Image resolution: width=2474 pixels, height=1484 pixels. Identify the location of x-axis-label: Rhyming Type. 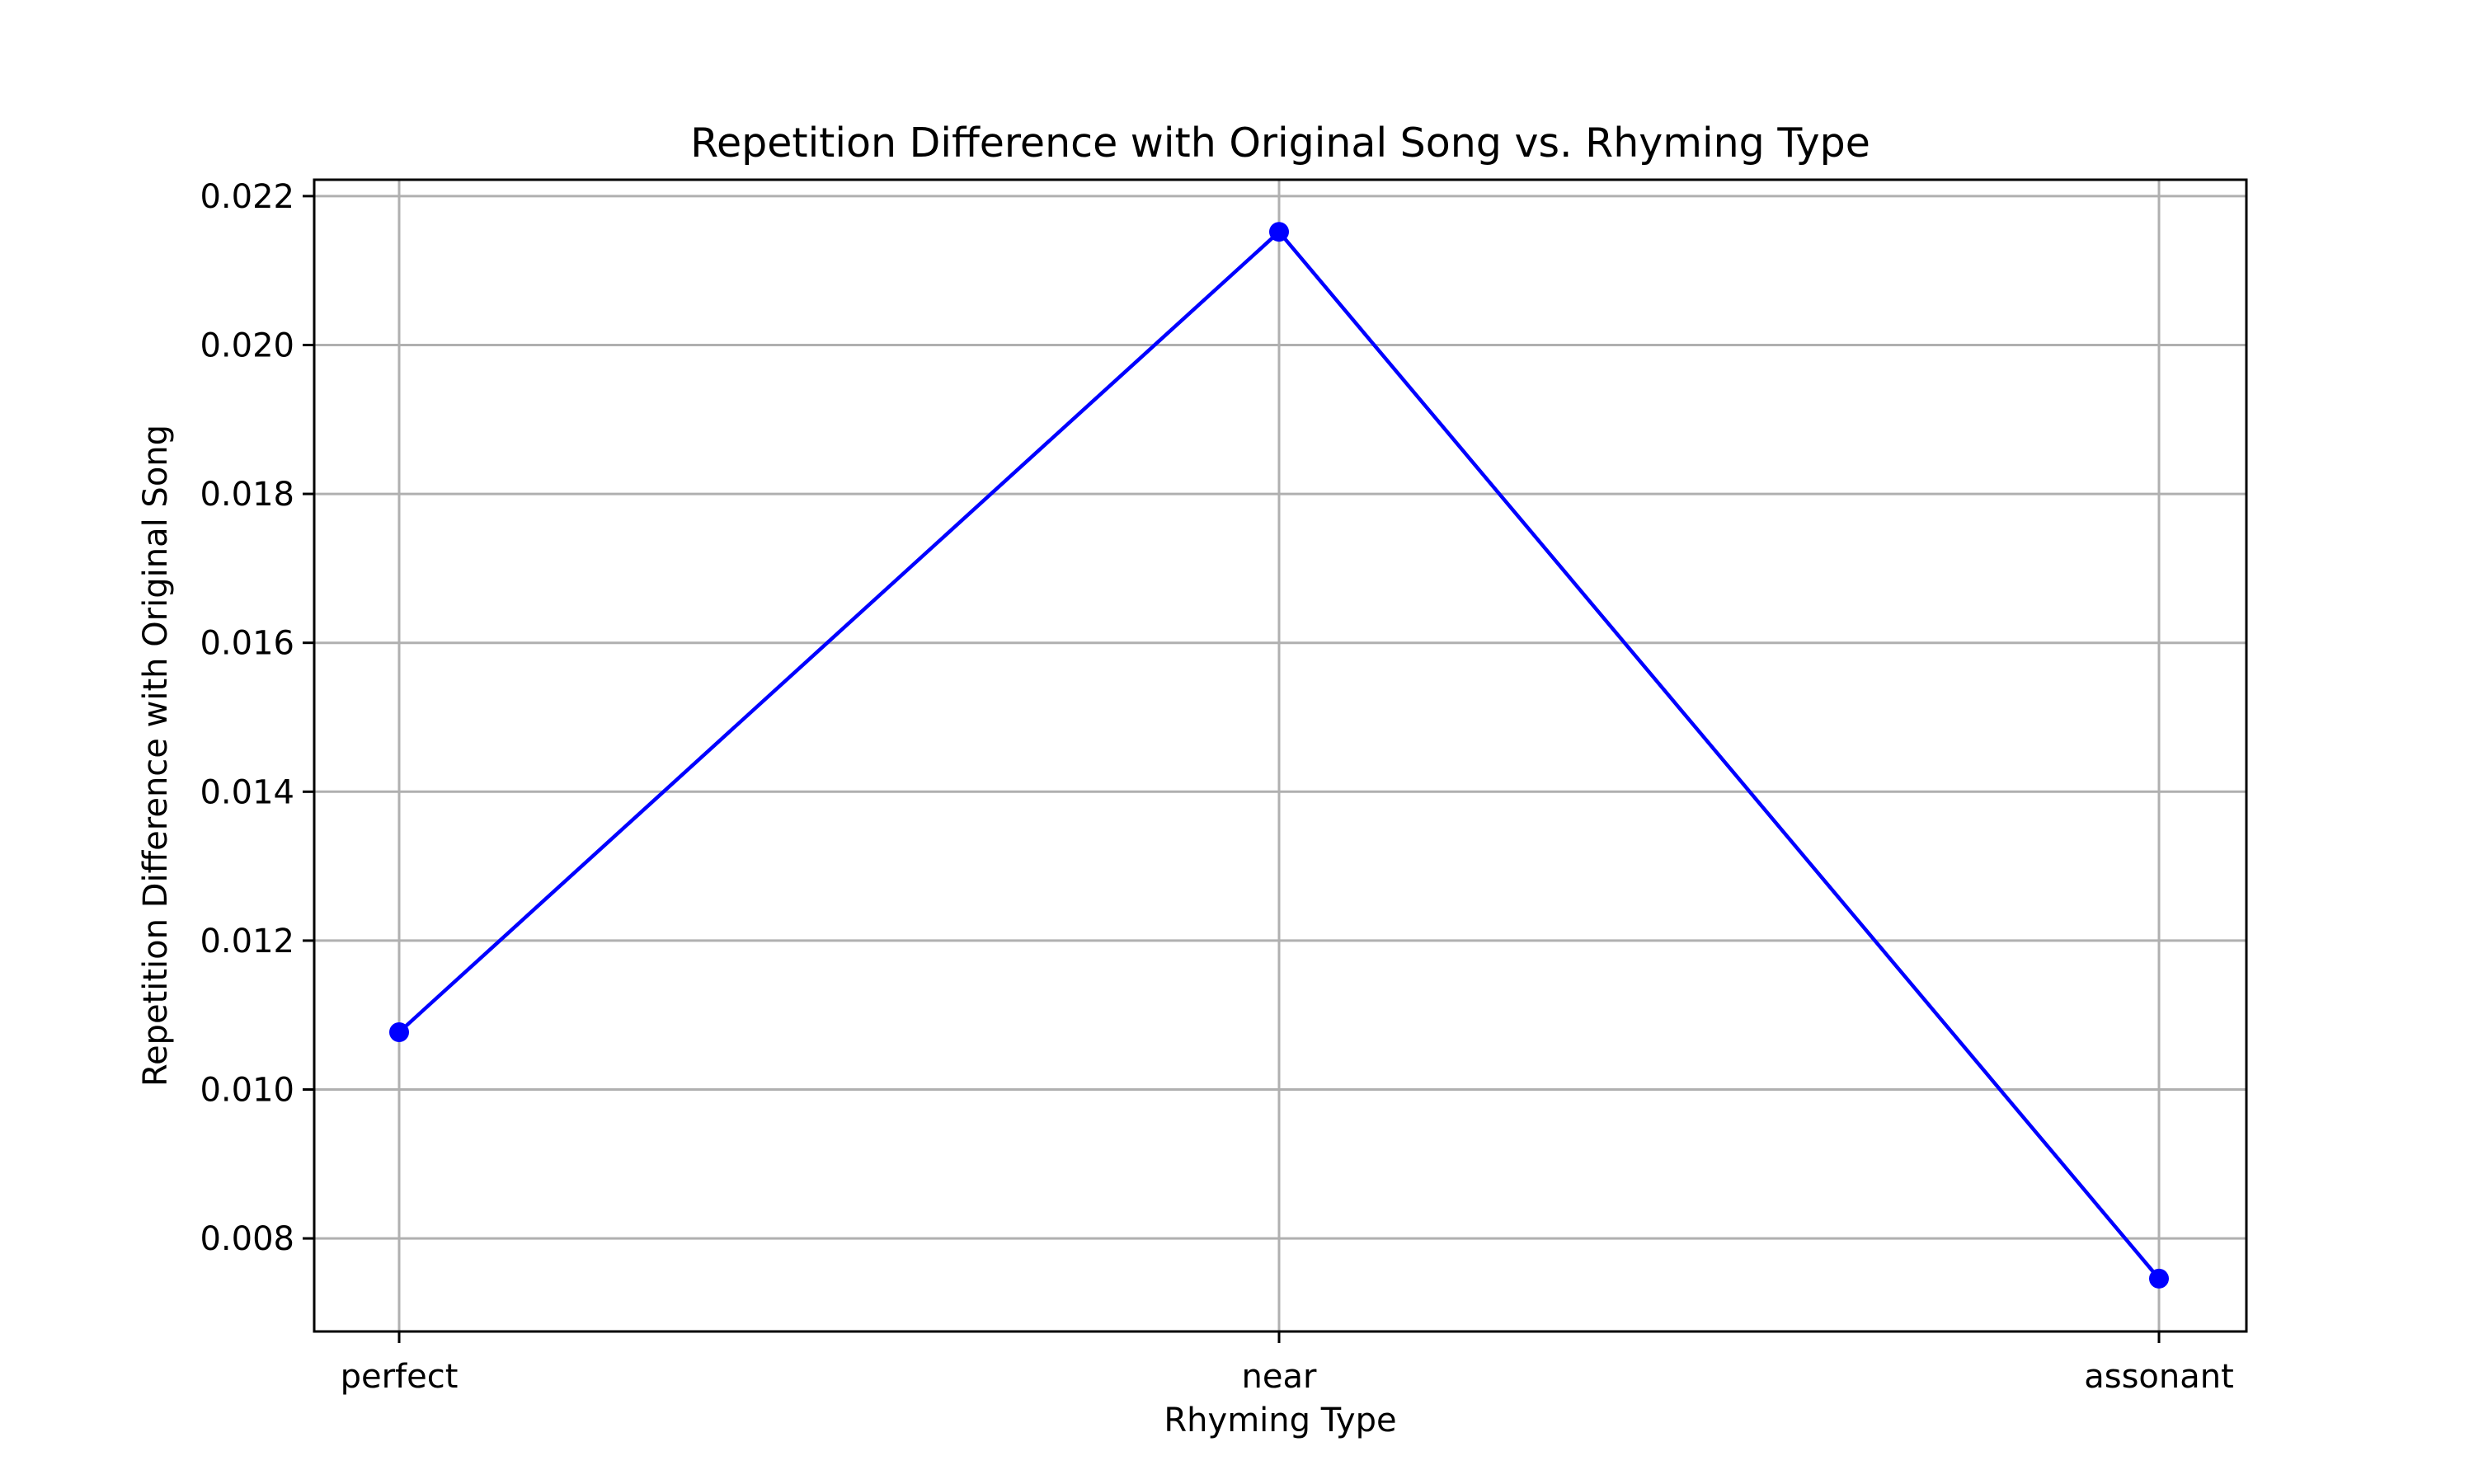
(1280, 1420).